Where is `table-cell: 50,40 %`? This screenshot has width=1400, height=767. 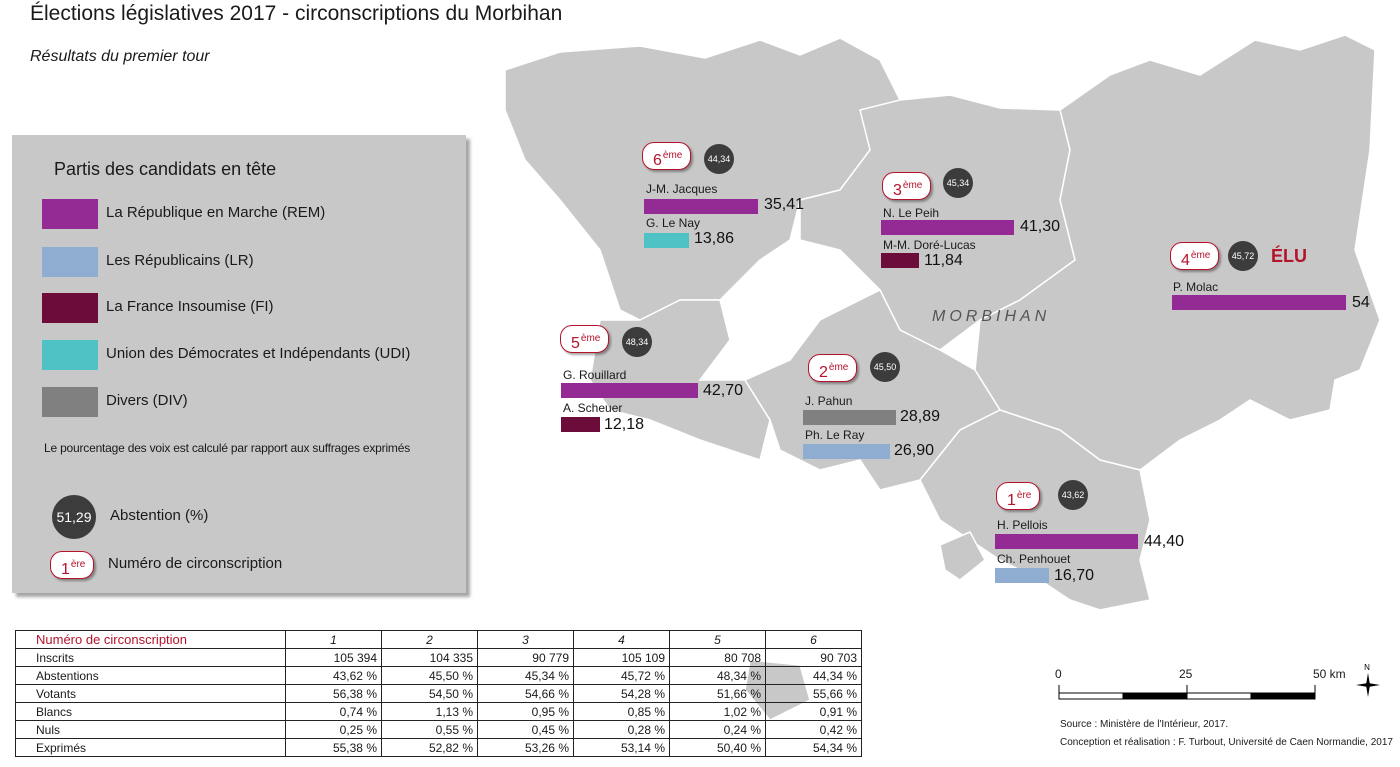 table-cell: 50,40 % is located at coordinates (717, 747).